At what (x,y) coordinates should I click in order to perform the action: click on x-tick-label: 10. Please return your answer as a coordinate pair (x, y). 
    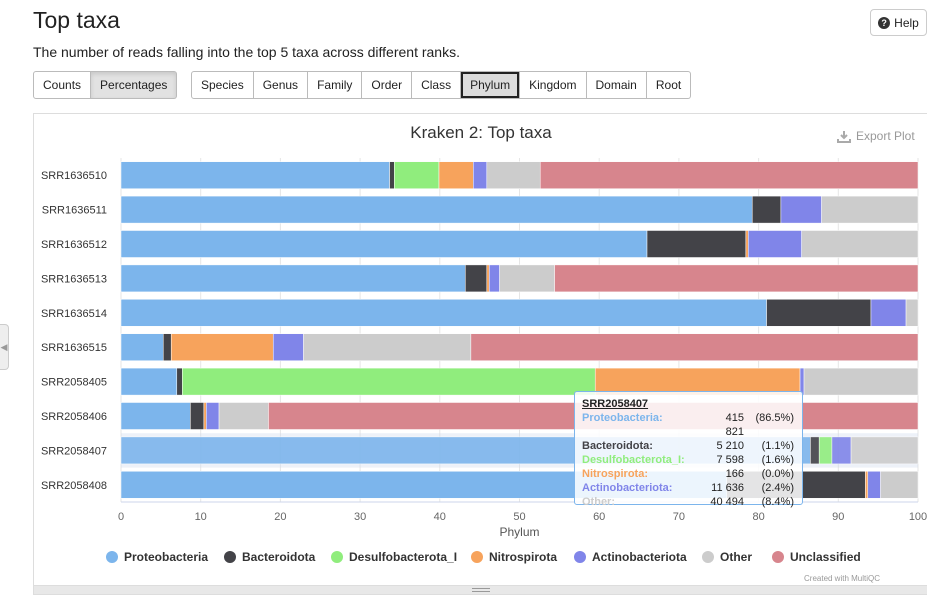
    Looking at the image, I should click on (201, 517).